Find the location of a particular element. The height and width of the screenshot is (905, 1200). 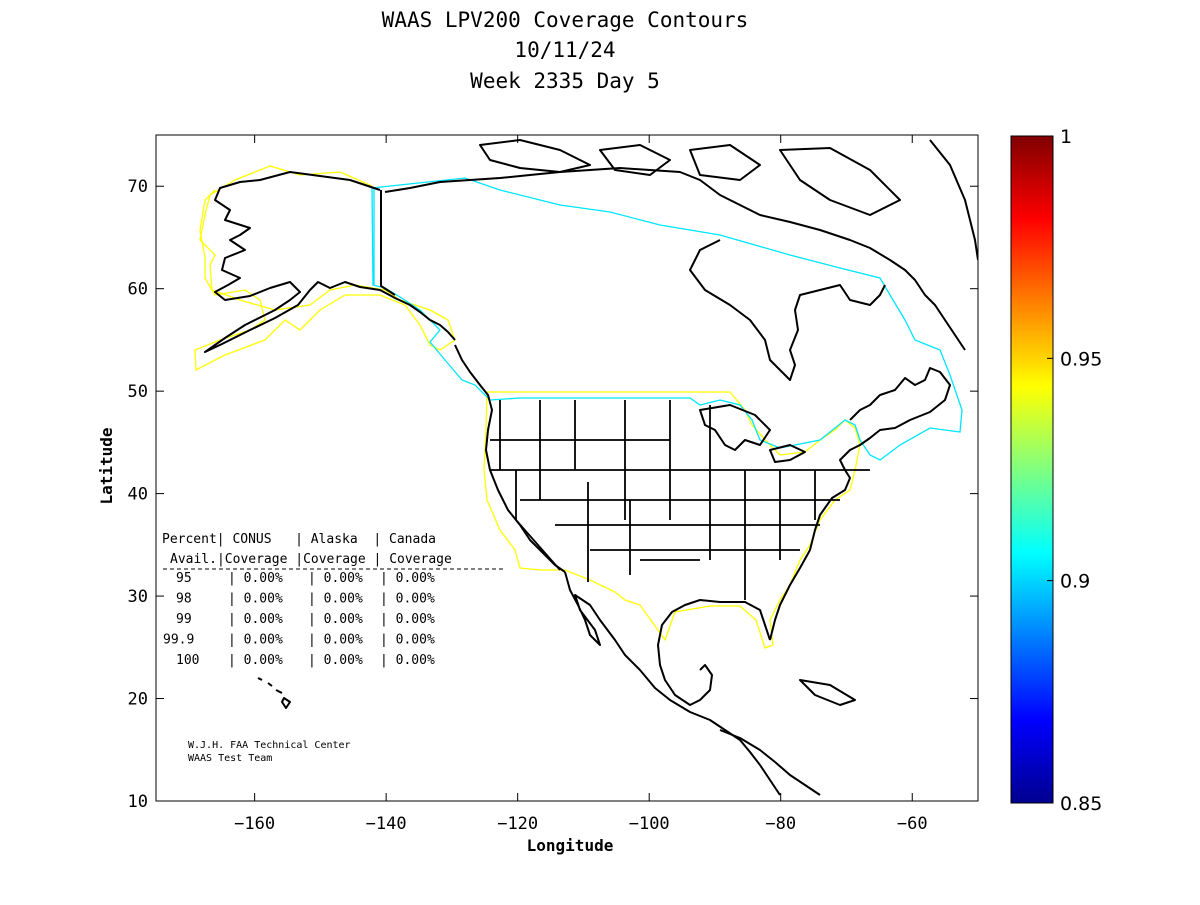

x-tick-label: −140 is located at coordinates (386, 824).